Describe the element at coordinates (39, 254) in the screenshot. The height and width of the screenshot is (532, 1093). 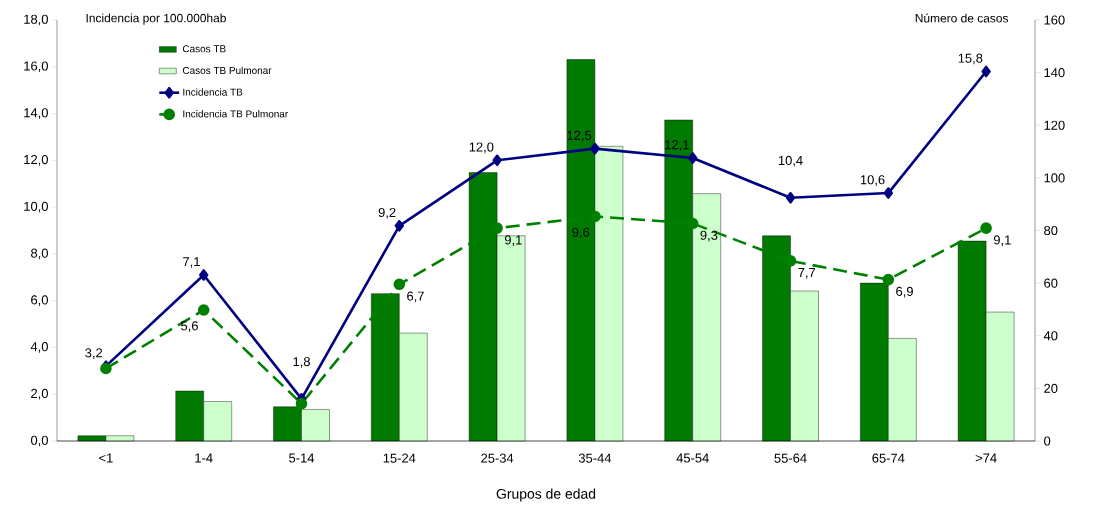
I see `y-tick-label: 8,0` at that location.